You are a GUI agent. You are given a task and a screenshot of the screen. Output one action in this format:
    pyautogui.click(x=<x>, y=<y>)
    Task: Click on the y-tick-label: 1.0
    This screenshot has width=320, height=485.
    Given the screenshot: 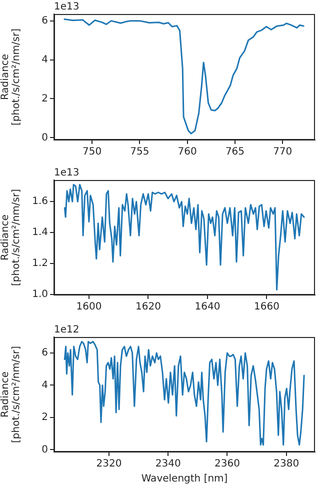 What is the action you would take?
    pyautogui.click(x=40, y=294)
    